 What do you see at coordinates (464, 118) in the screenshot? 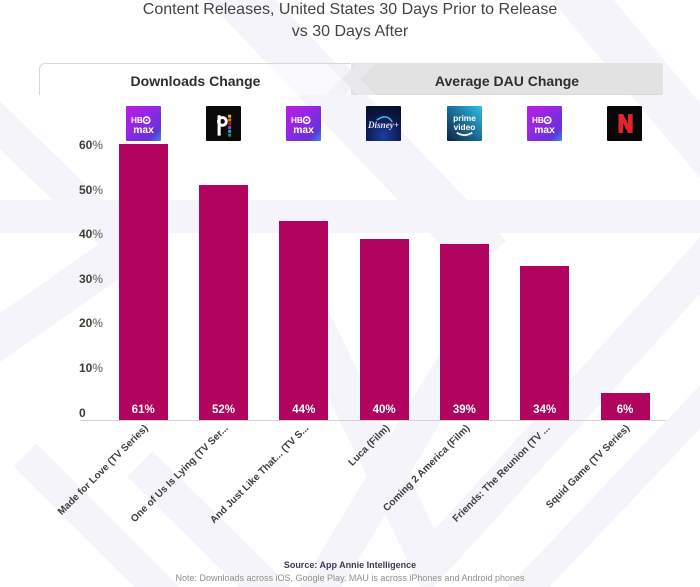
I see `svg-text: prime` at bounding box center [464, 118].